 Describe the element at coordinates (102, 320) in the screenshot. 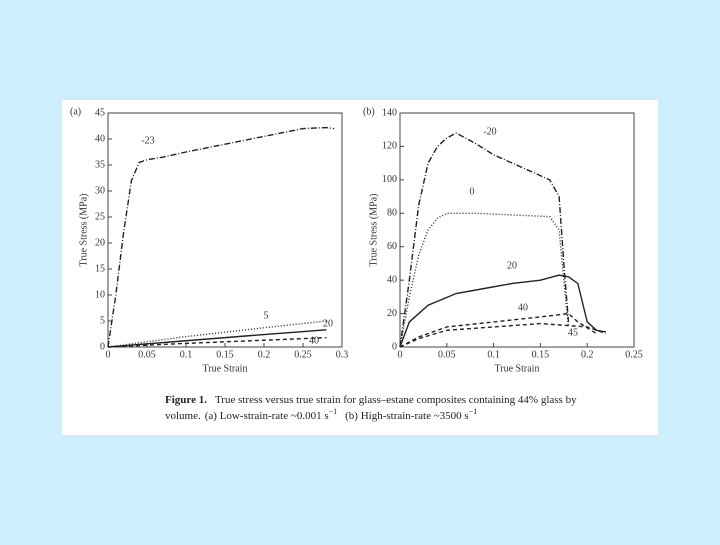

I see `y-tick-label: 5` at that location.